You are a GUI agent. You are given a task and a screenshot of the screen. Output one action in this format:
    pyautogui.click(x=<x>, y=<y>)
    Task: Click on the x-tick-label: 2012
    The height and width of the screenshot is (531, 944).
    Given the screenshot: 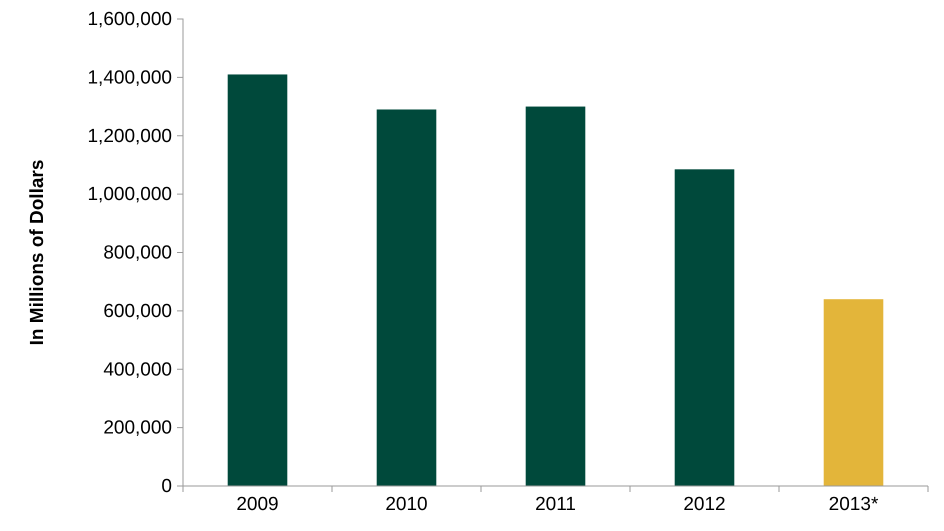 What is the action you would take?
    pyautogui.click(x=704, y=504)
    